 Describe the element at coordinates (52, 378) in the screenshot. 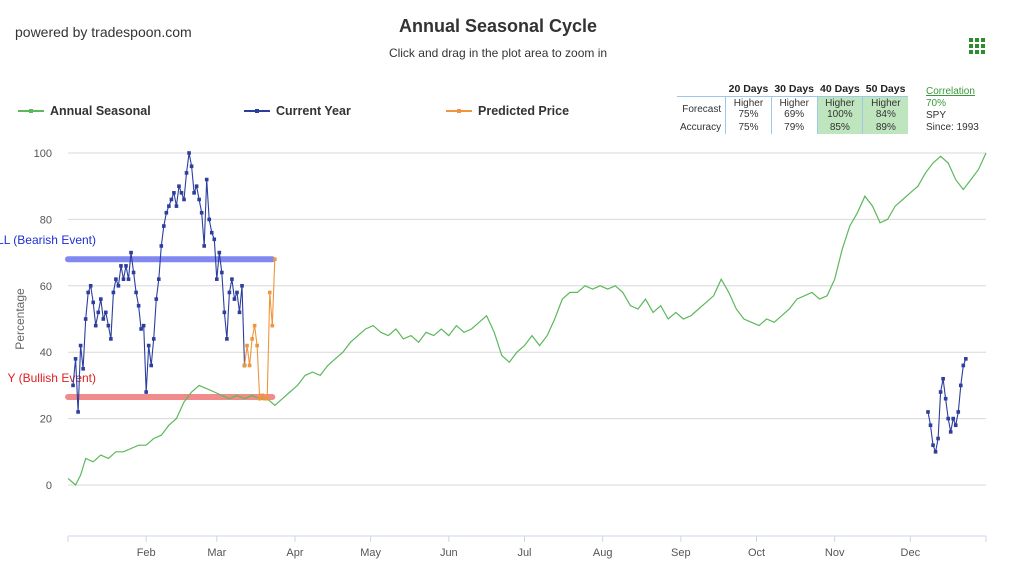

I see `event-band-label: Y (Bullish Event)` at that location.